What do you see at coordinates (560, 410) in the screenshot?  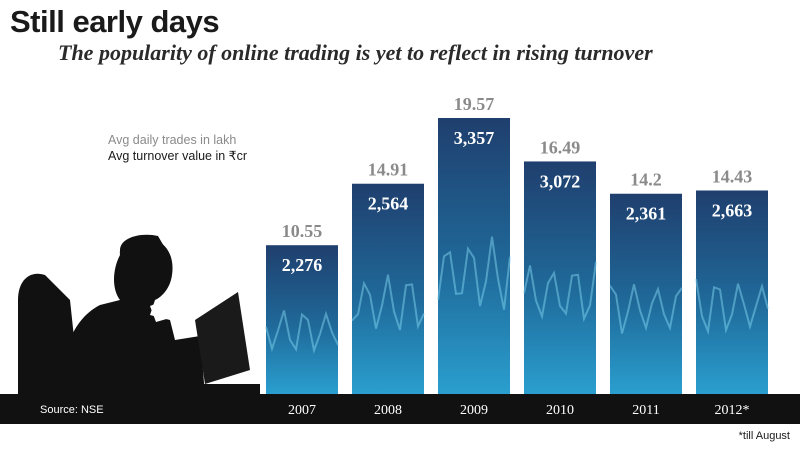 I see `x-tick-label: 2010` at bounding box center [560, 410].